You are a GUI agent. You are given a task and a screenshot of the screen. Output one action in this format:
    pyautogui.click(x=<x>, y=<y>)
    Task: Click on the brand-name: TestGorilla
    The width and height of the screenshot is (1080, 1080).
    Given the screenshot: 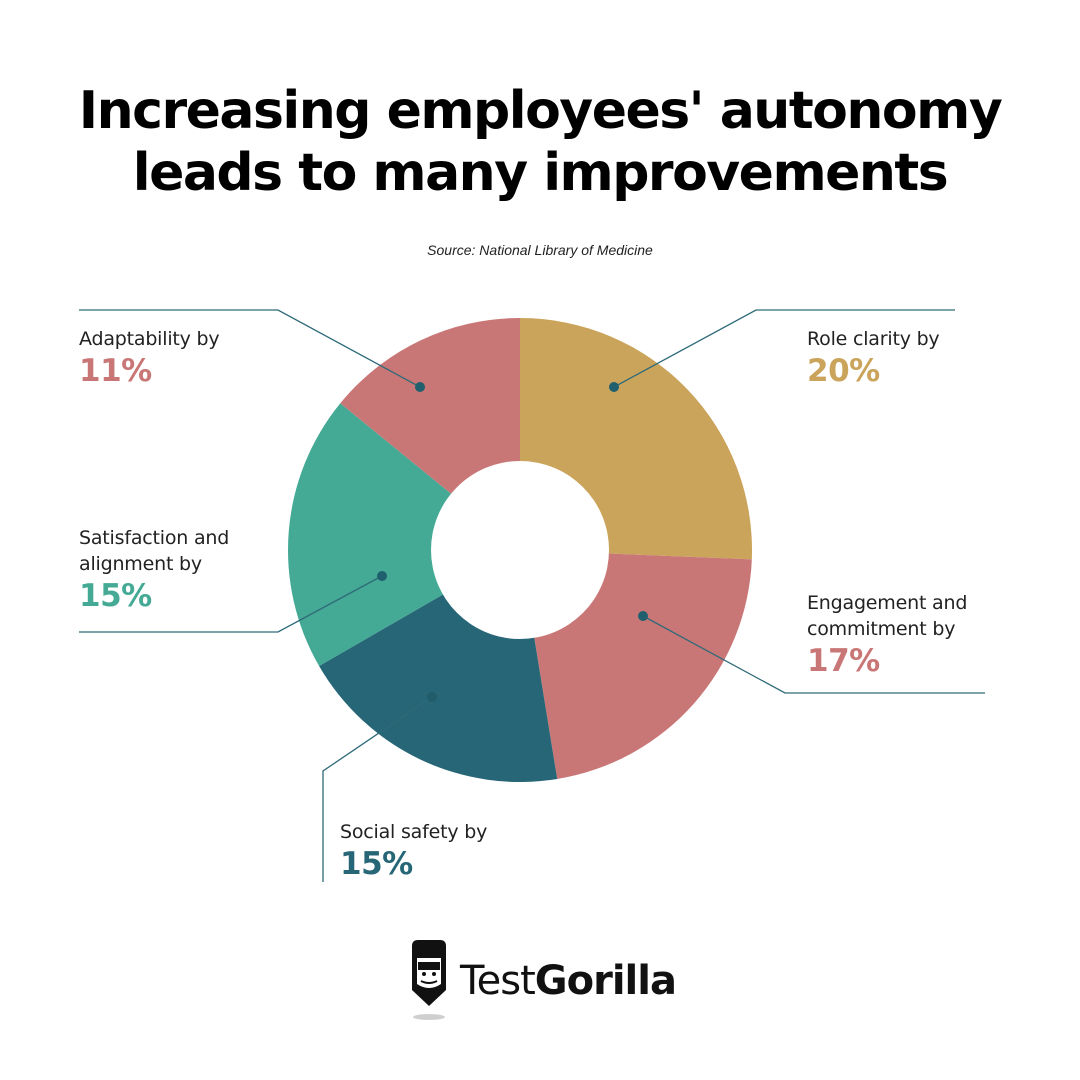 What is the action you would take?
    pyautogui.click(x=568, y=981)
    